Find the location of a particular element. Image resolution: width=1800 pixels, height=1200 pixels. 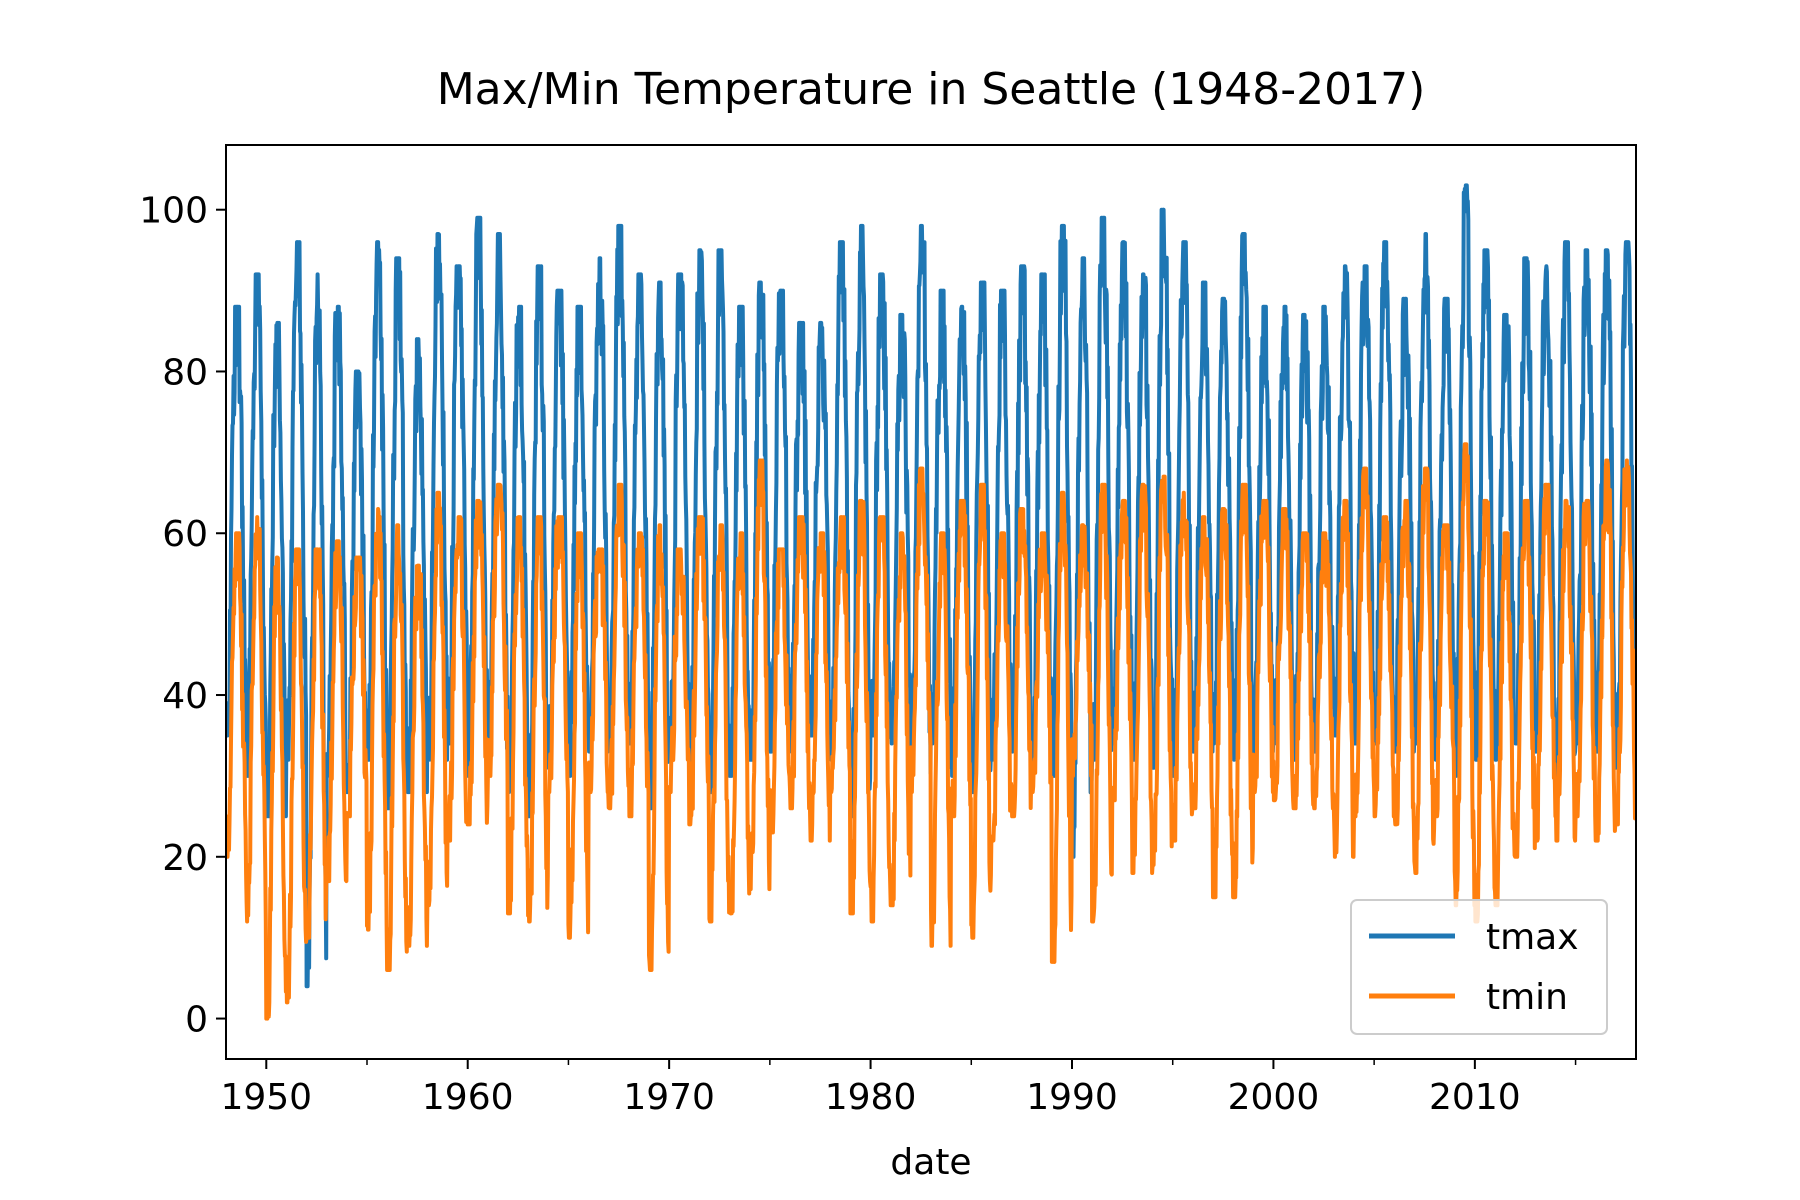

y-tick-label: 100 is located at coordinates (173, 211).